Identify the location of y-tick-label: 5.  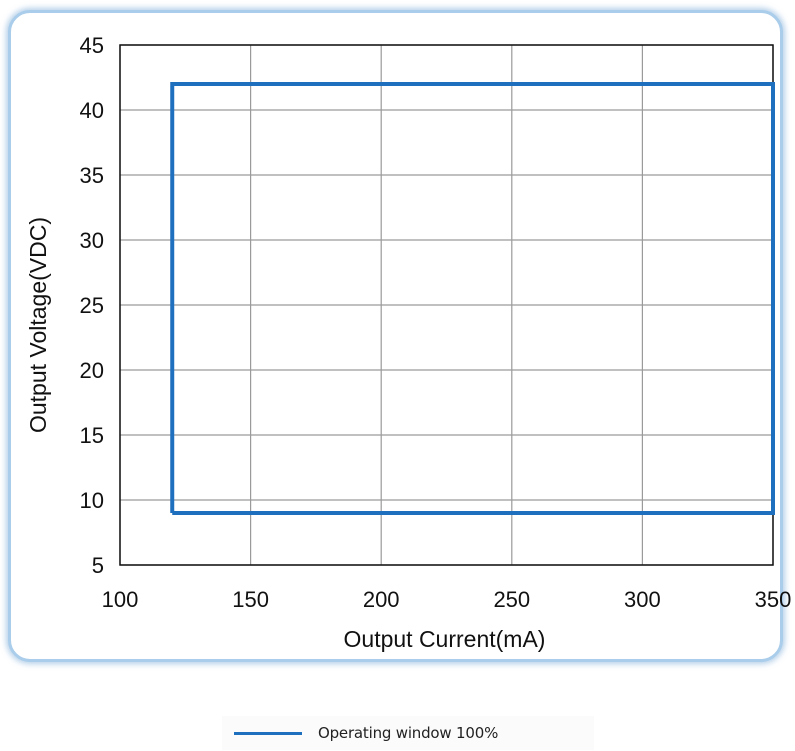
(98, 565).